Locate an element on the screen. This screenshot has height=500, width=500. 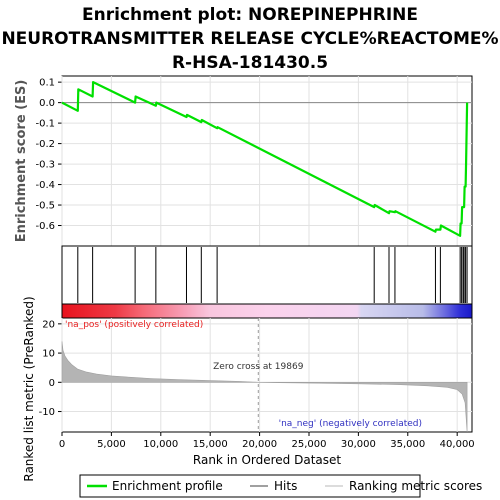
gradient-strip is located at coordinates (267, 311).